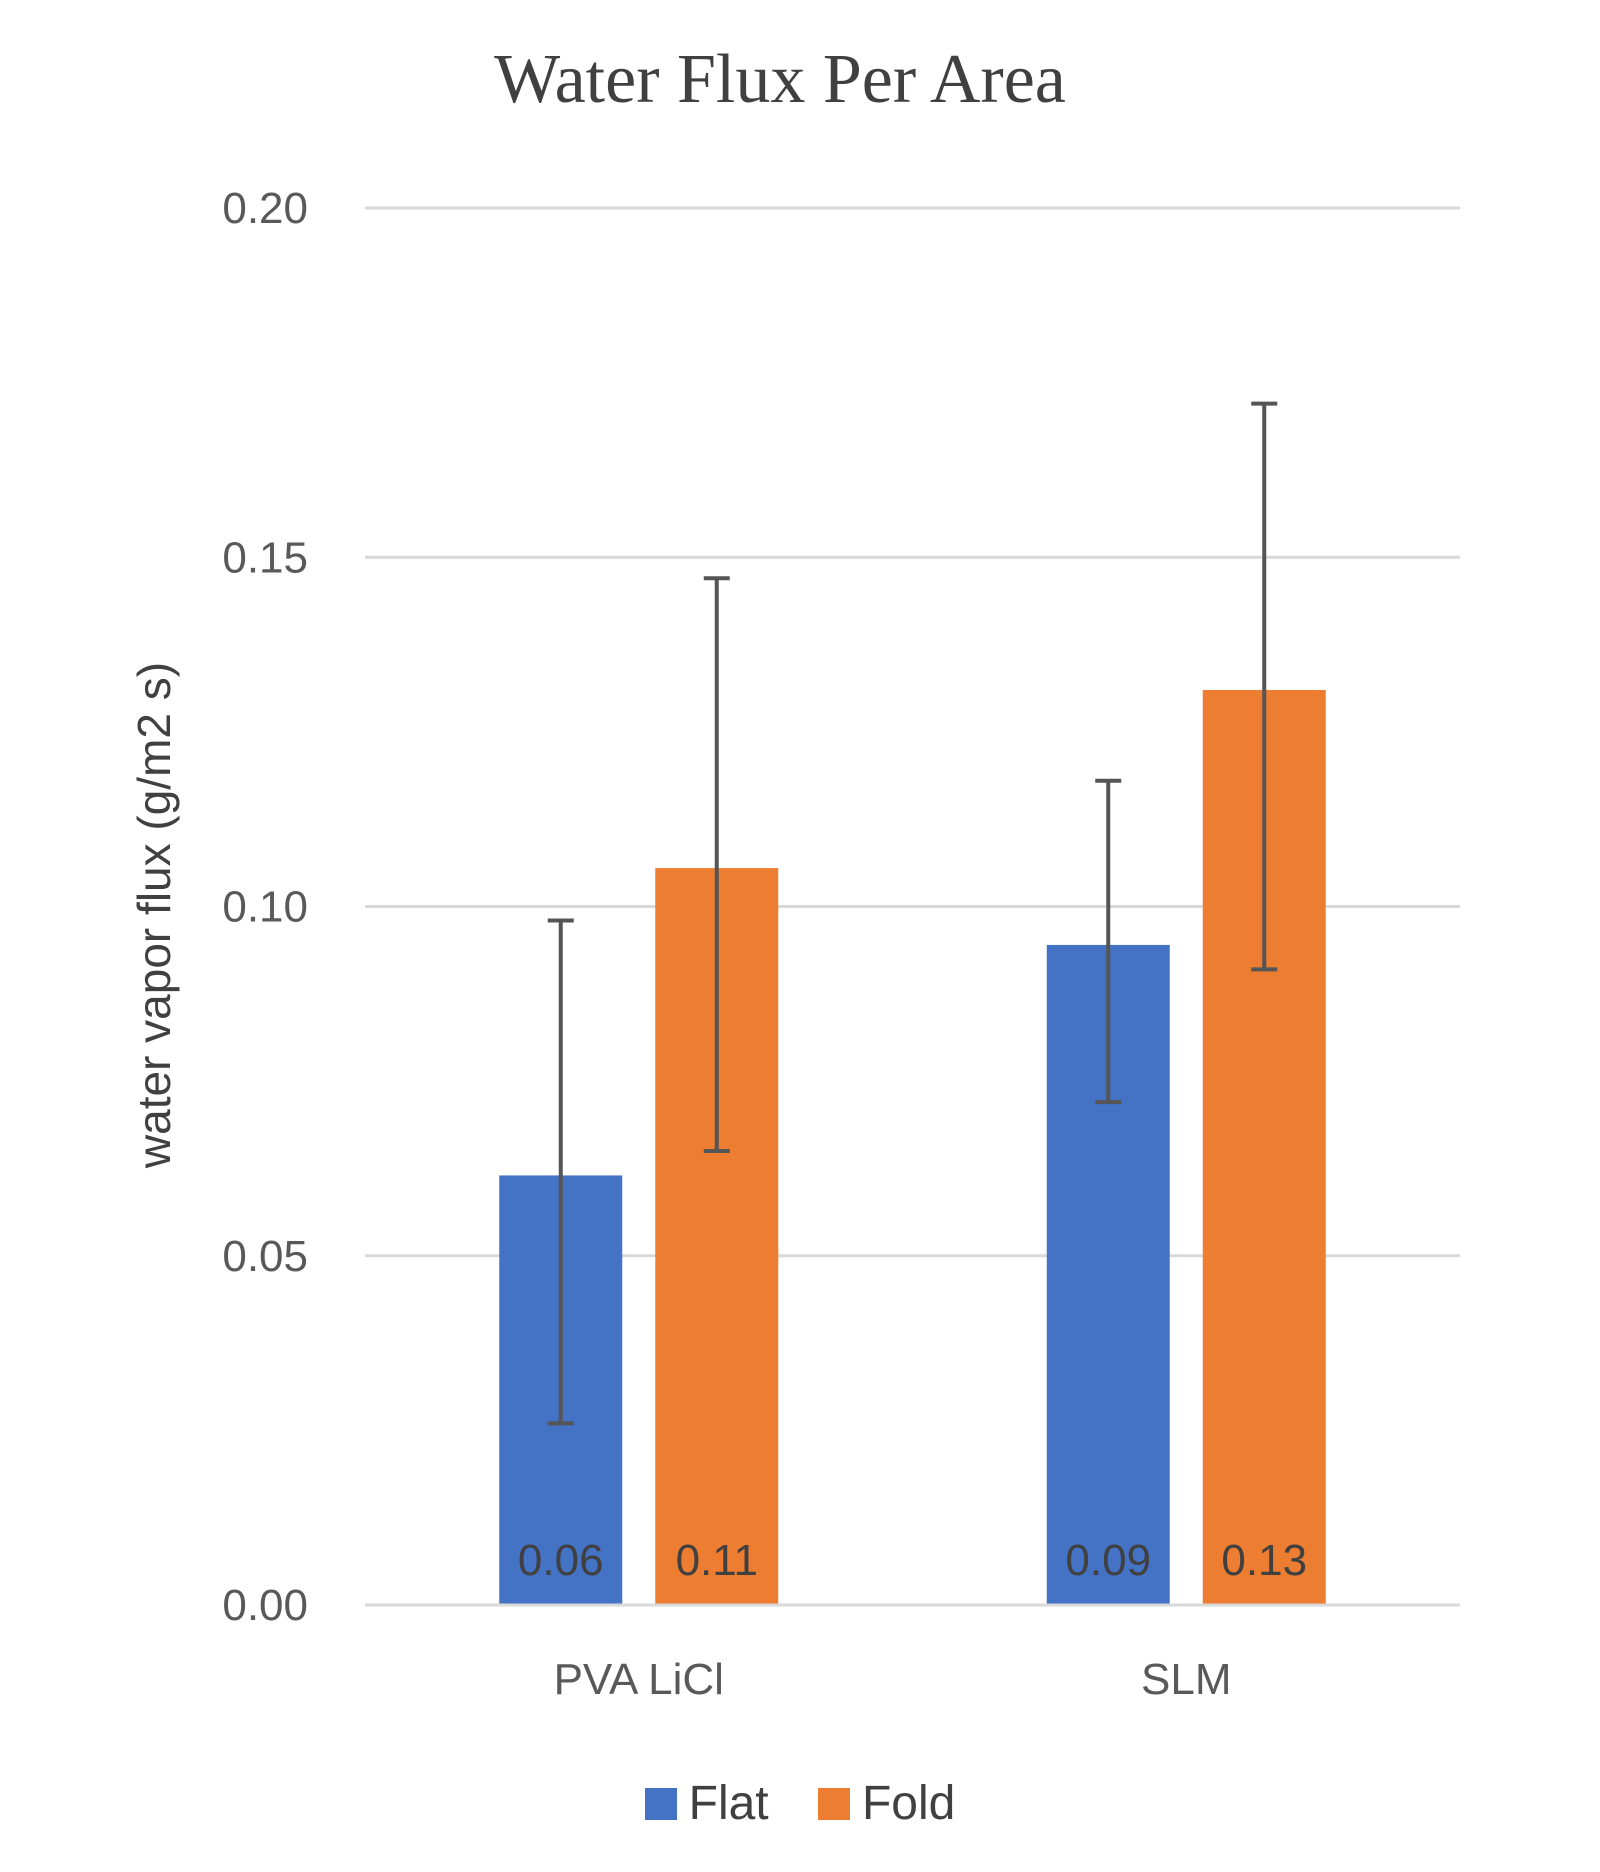 Image resolution: width=1600 pixels, height=1872 pixels. I want to click on y-tick-label: 0.15, so click(265, 557).